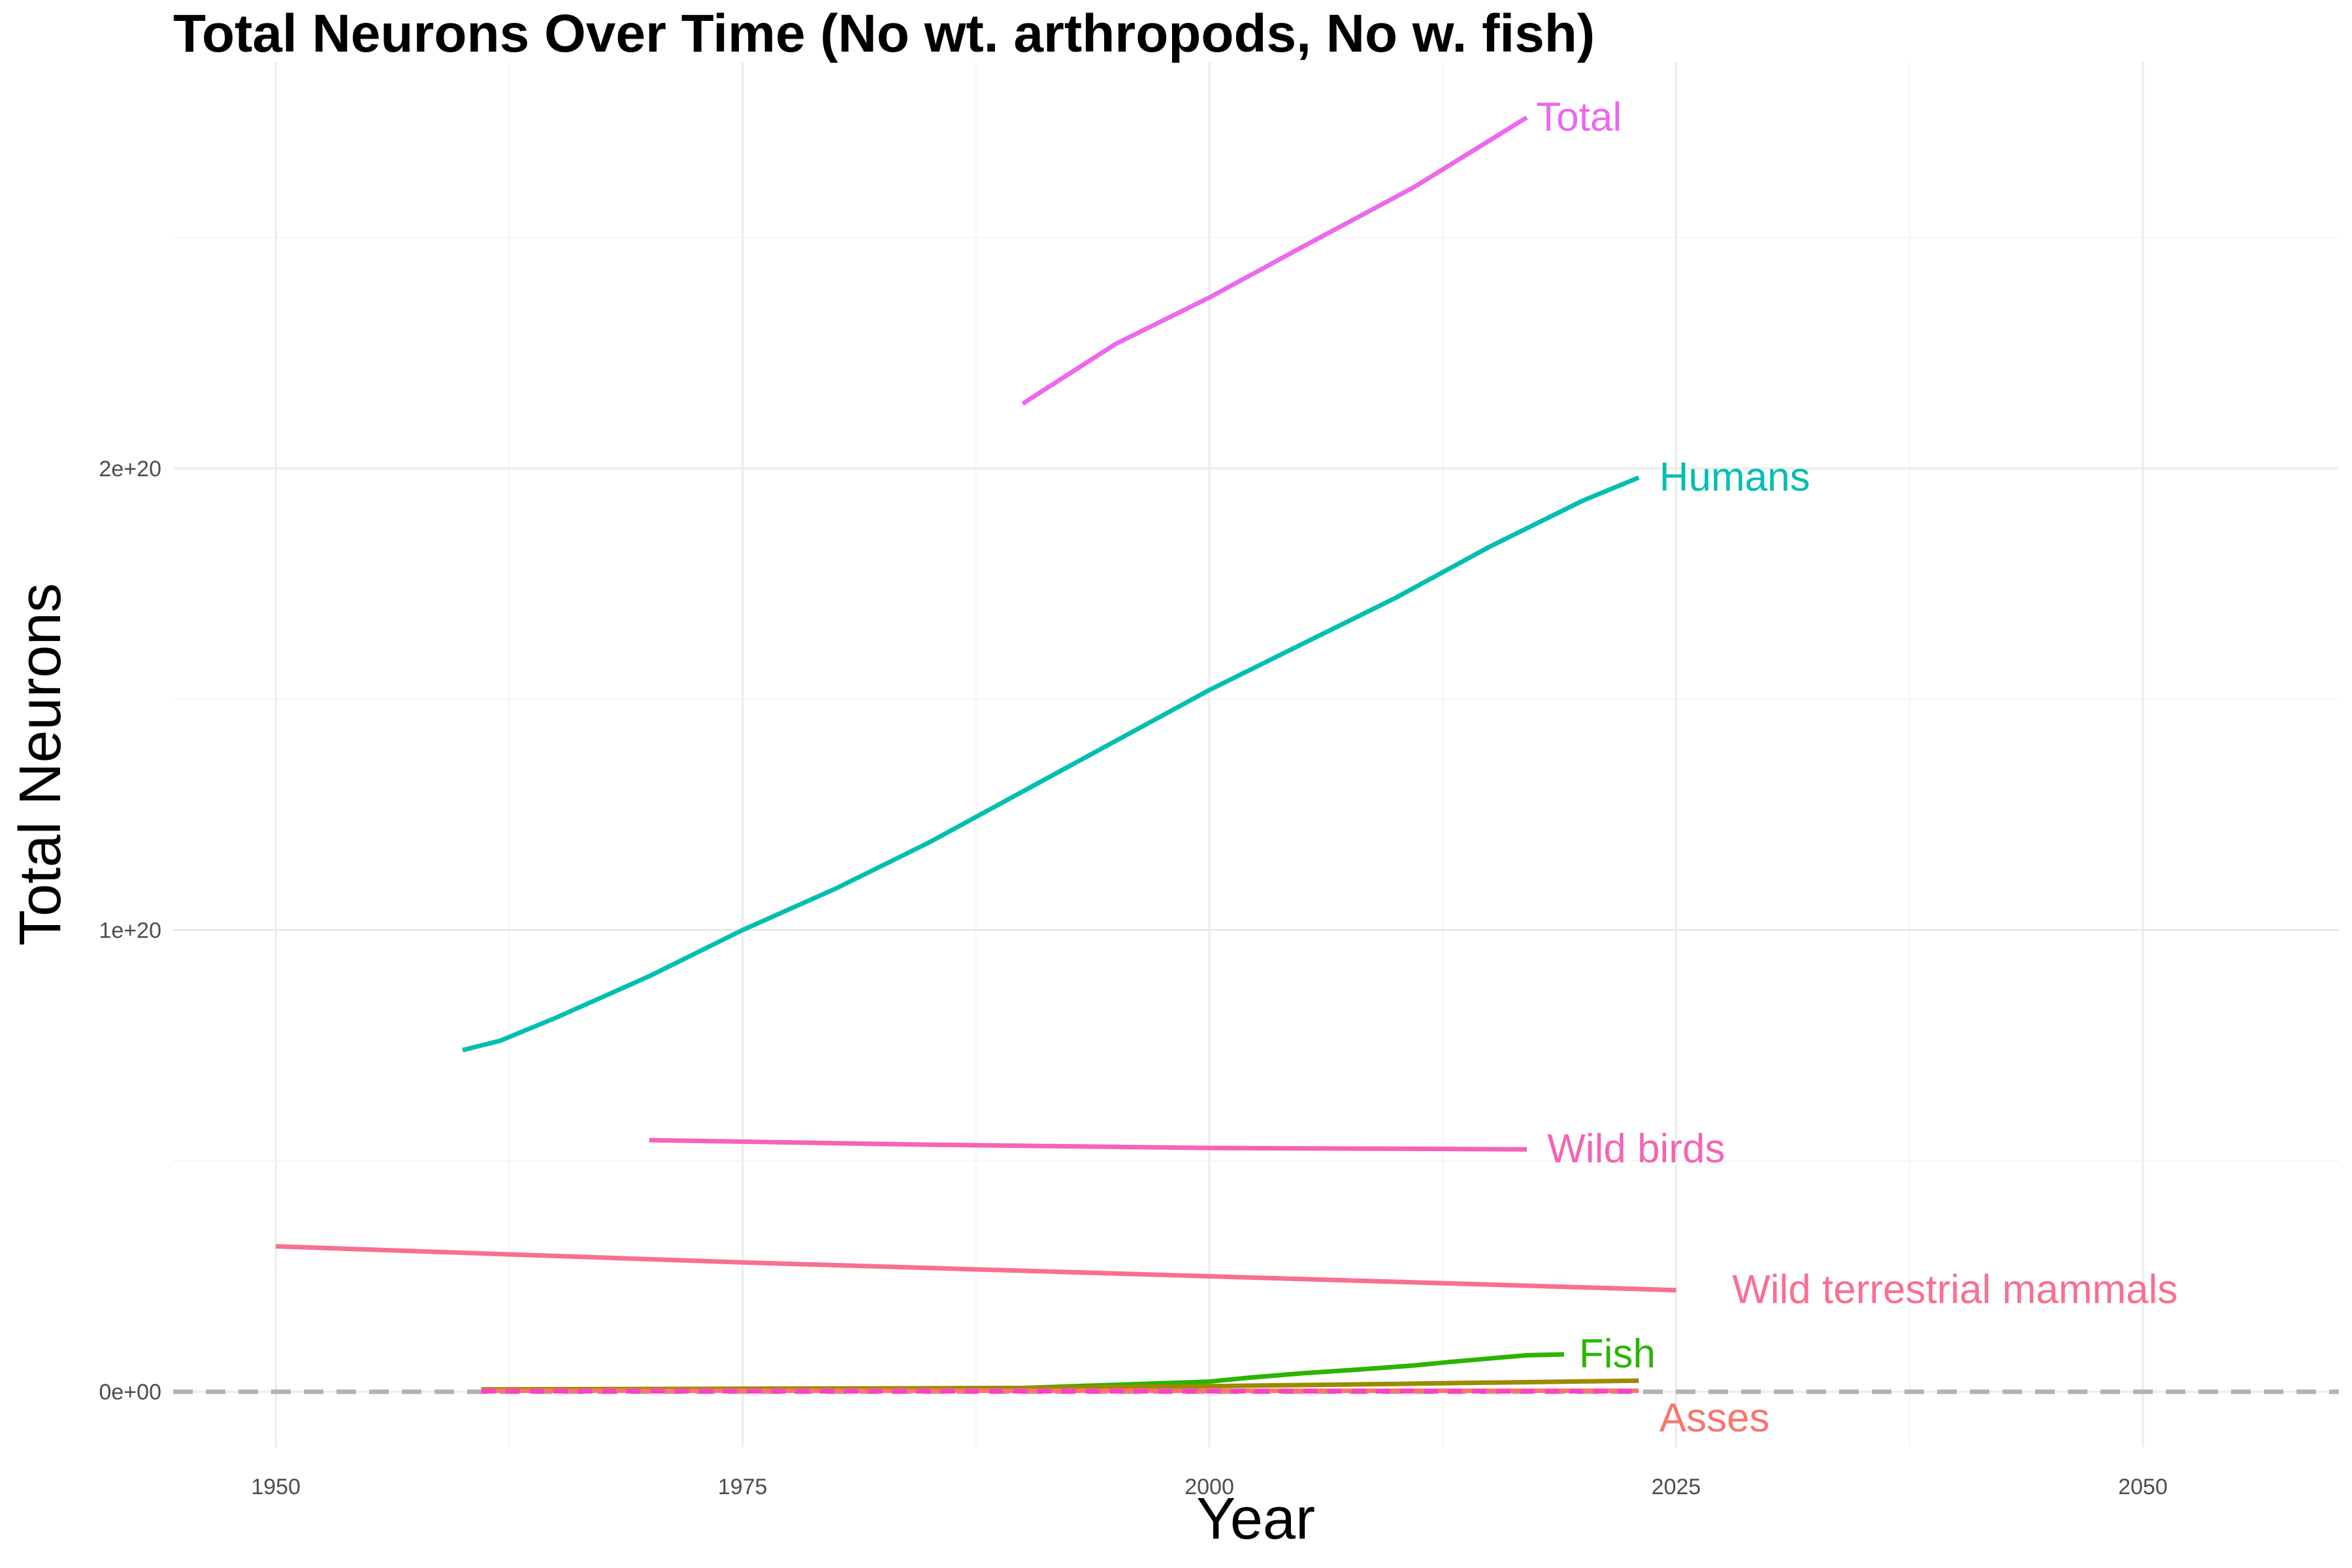 This screenshot has width=2352, height=1568. I want to click on series-label: Asses, so click(1714, 1418).